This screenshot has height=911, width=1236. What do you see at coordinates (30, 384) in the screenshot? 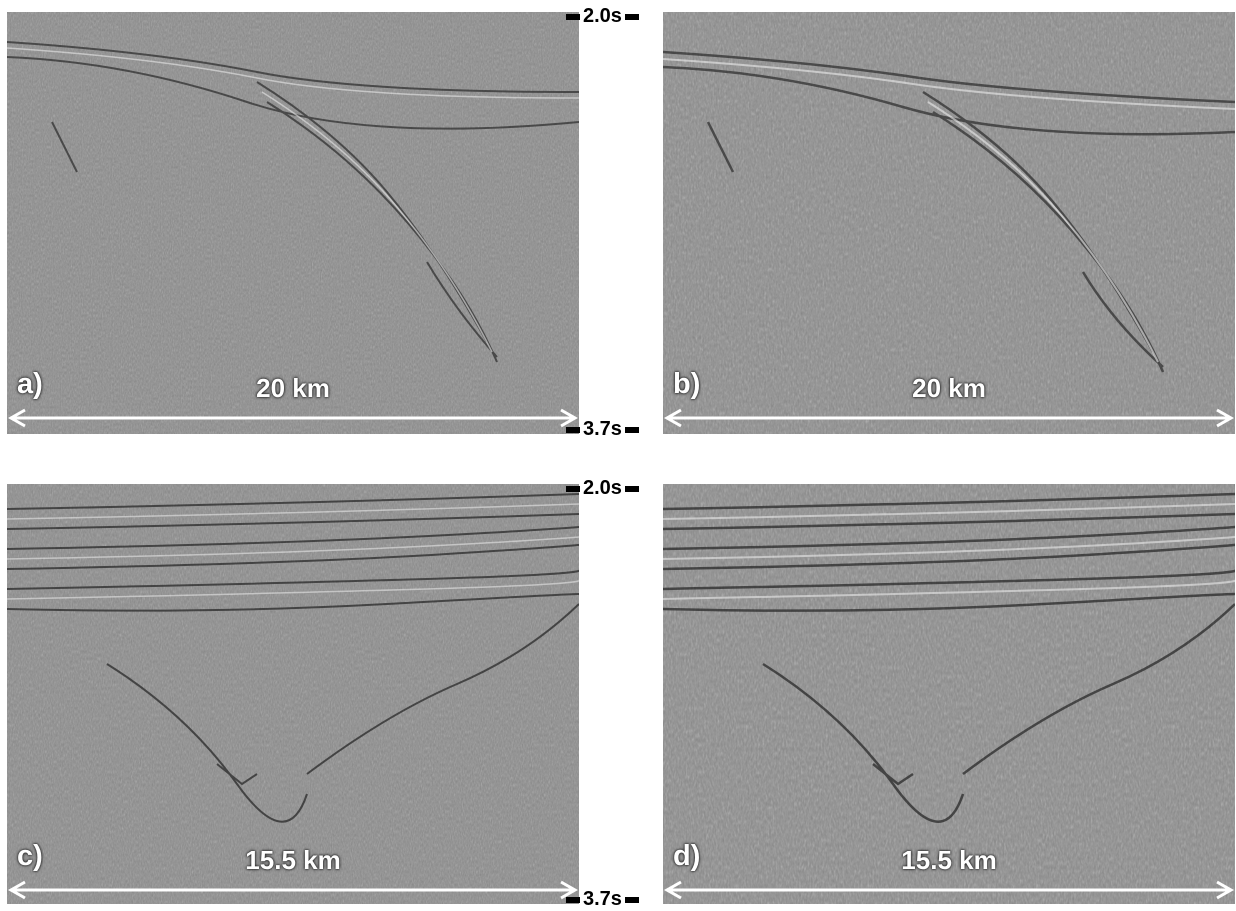
I see `panel-label: a)` at bounding box center [30, 384].